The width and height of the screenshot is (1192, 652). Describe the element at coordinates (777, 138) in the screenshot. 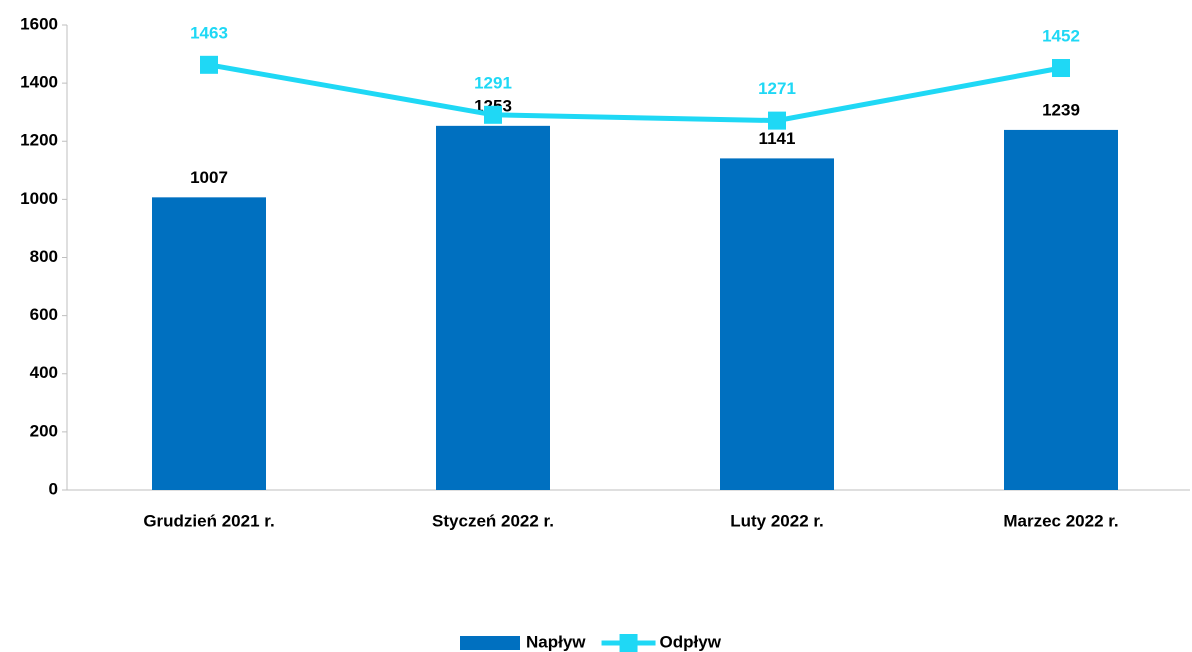

I see `bar-value-label: 1141` at that location.